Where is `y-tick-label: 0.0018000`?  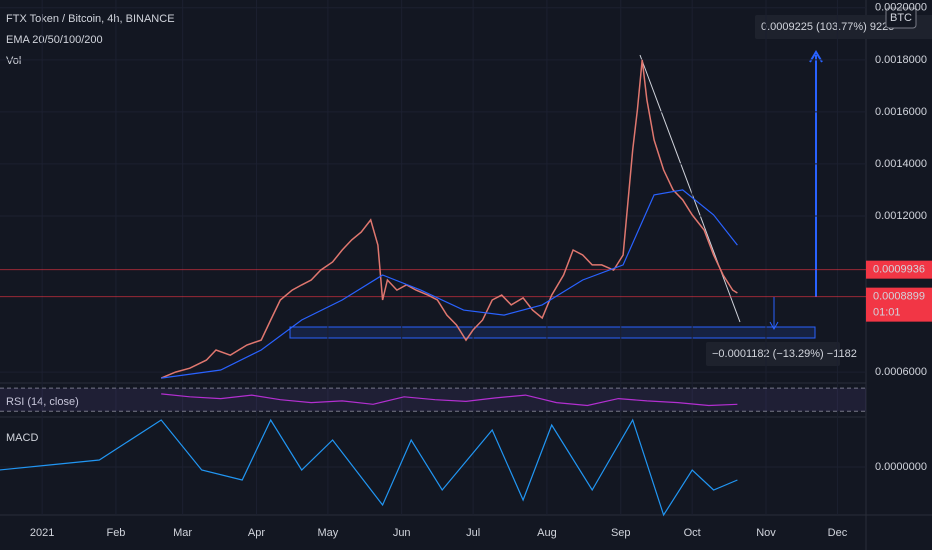
y-tick-label: 0.0018000 is located at coordinates (901, 60).